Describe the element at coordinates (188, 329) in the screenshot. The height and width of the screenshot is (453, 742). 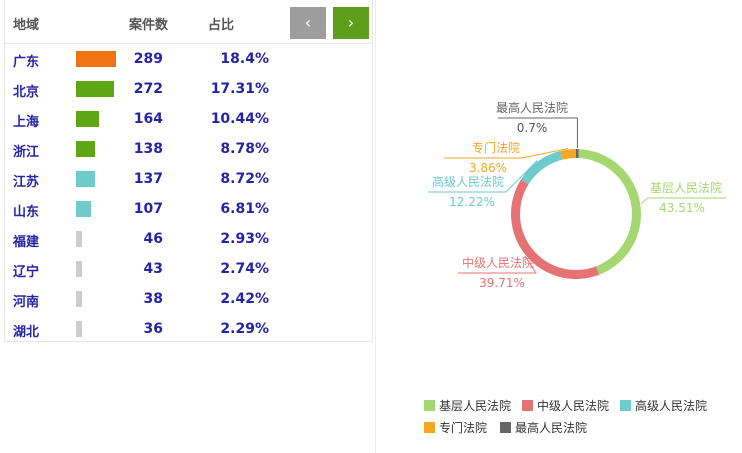
I see `table-row: 湖北 36 2.29%` at that location.